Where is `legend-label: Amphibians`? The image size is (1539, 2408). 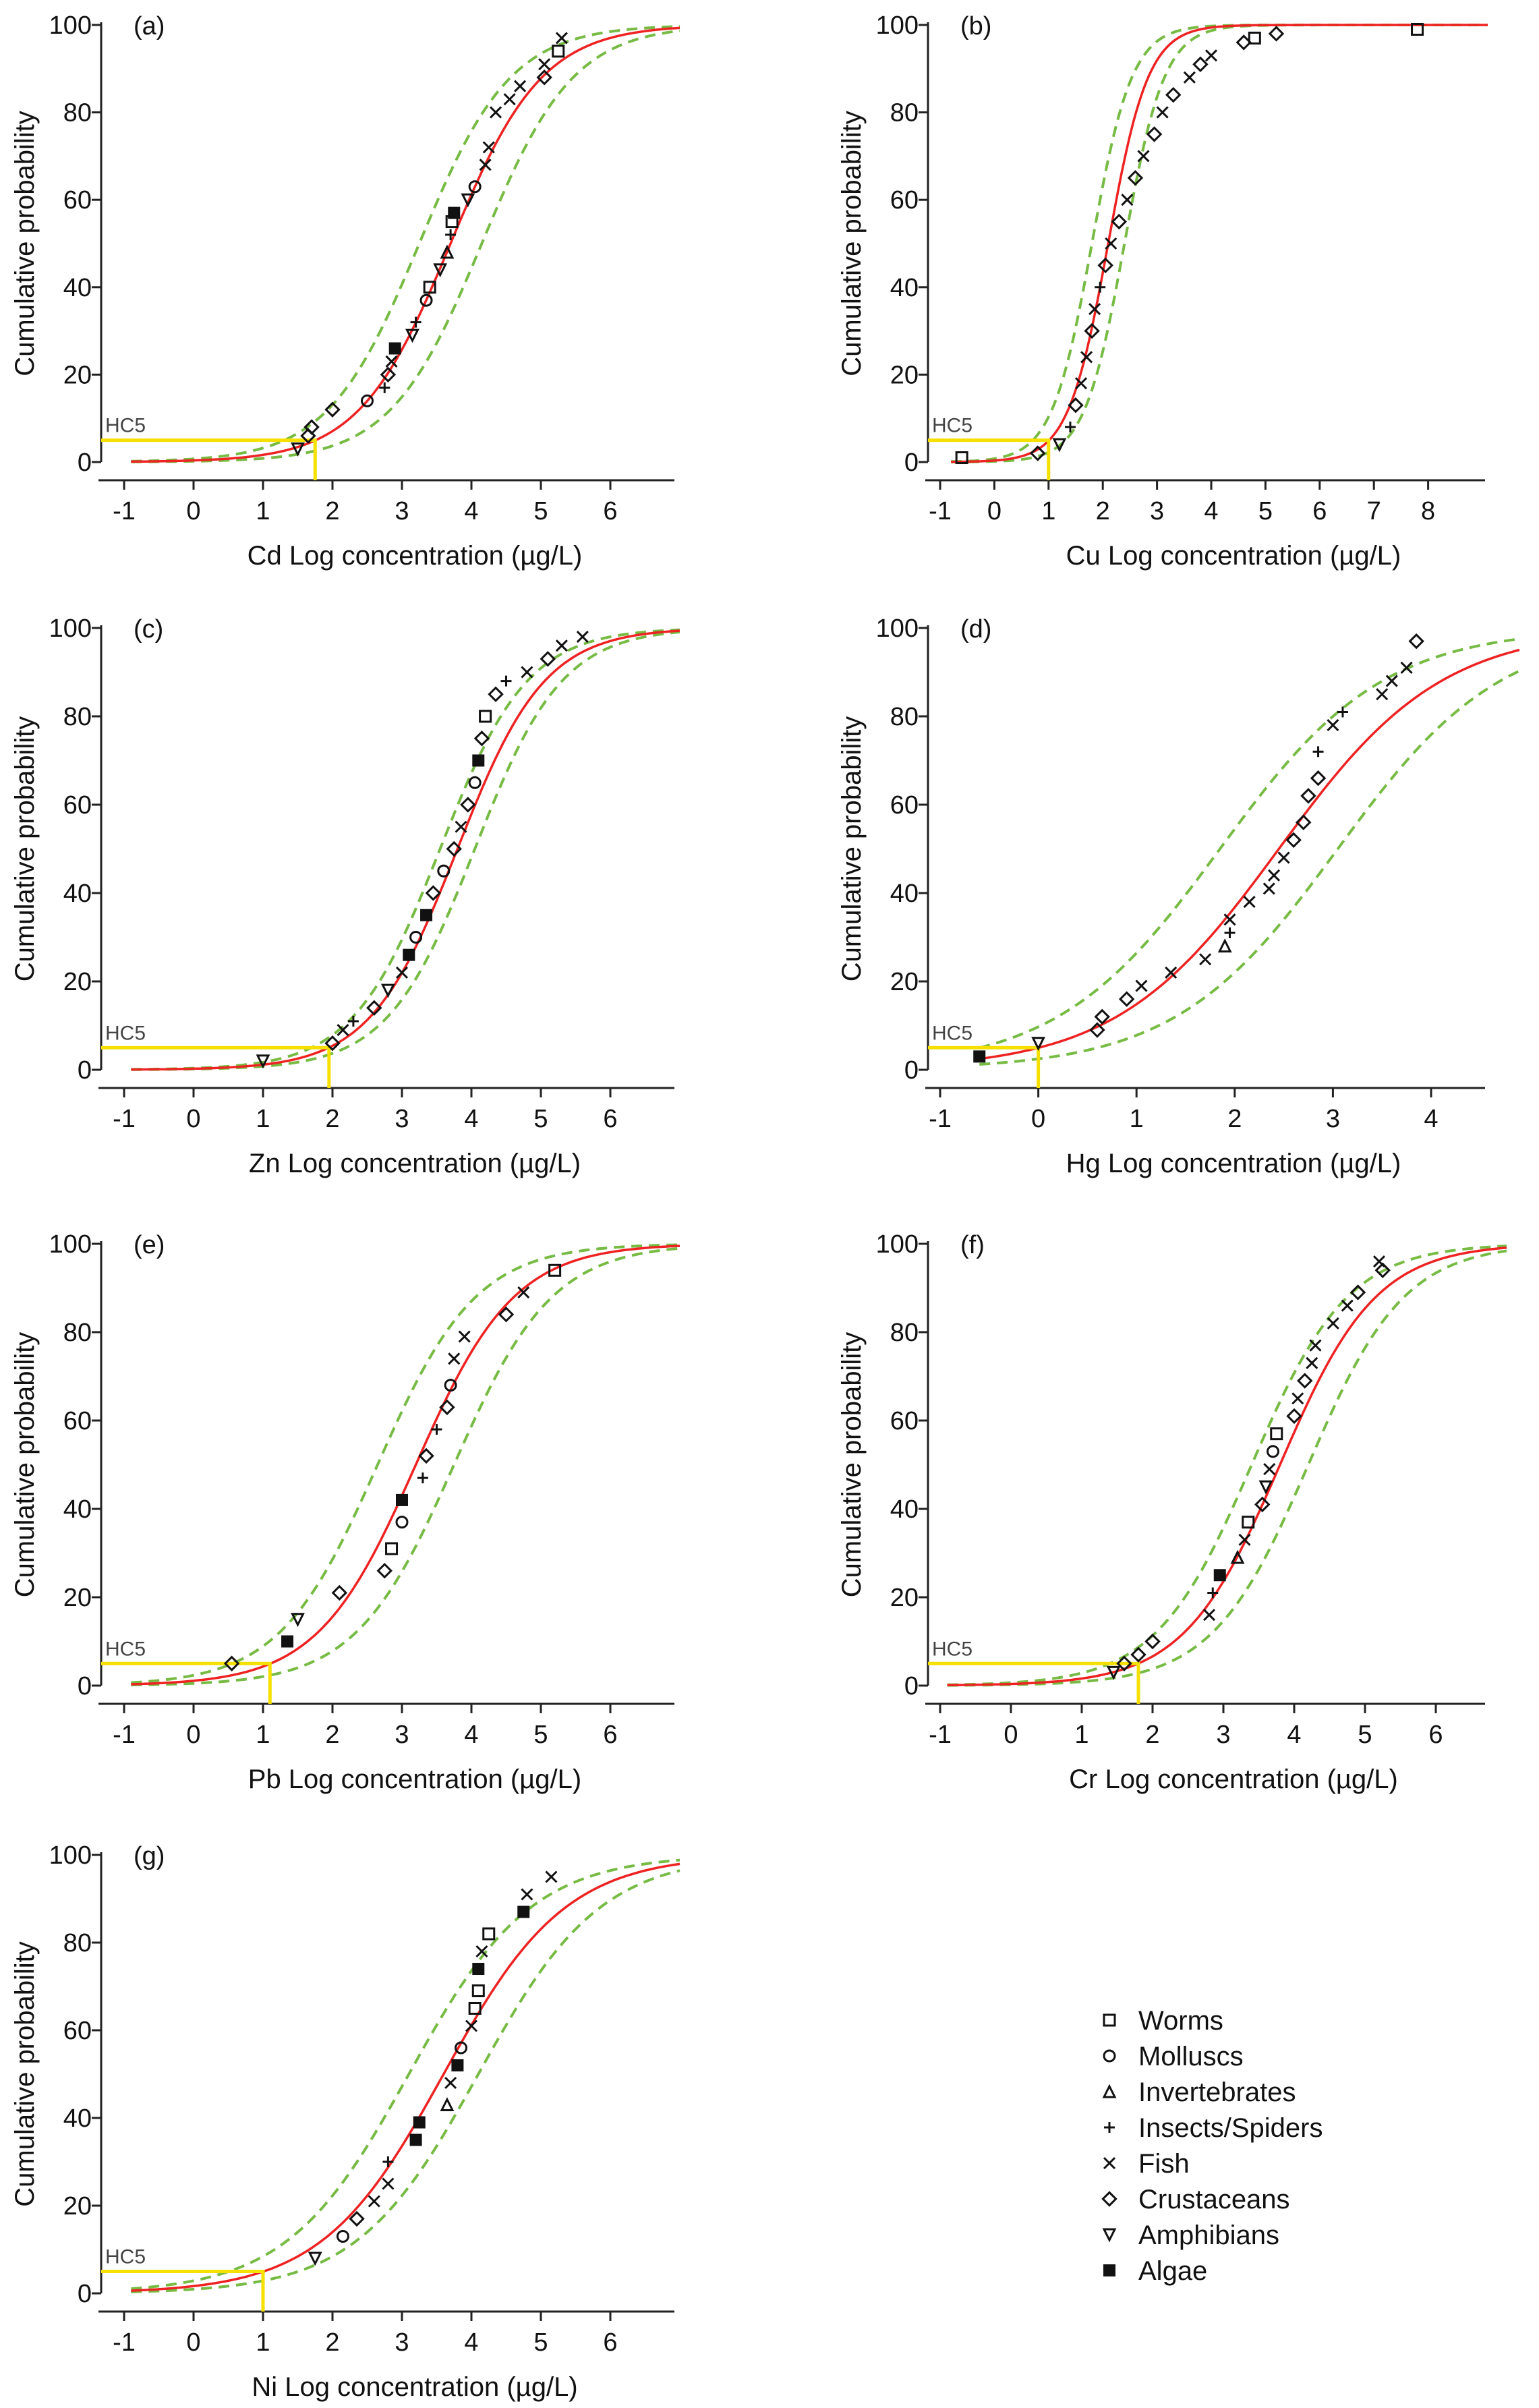
legend-label: Amphibians is located at coordinates (1208, 2235).